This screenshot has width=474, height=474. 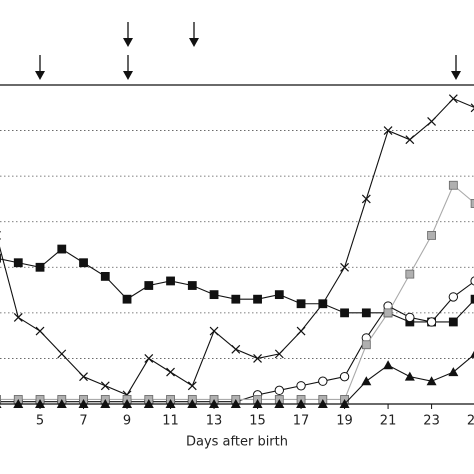 What do you see at coordinates (257, 421) in the screenshot?
I see `x-tick-label: 15` at bounding box center [257, 421].